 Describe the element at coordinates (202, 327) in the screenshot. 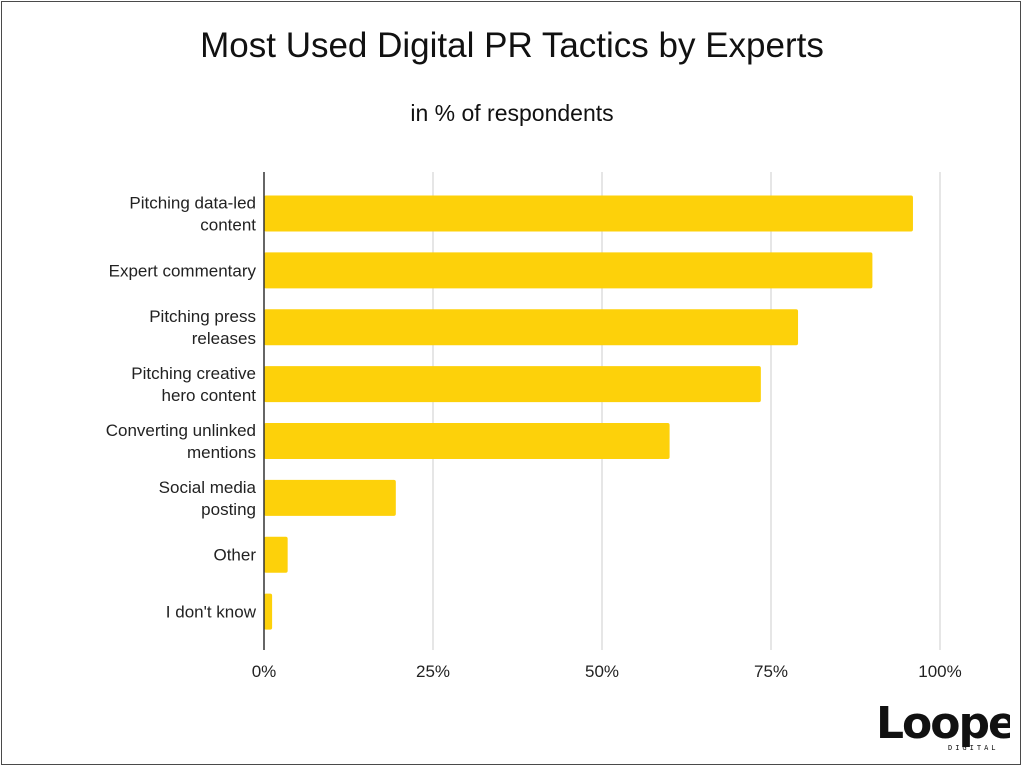

I see `y-category-label: Pitching press releases` at that location.